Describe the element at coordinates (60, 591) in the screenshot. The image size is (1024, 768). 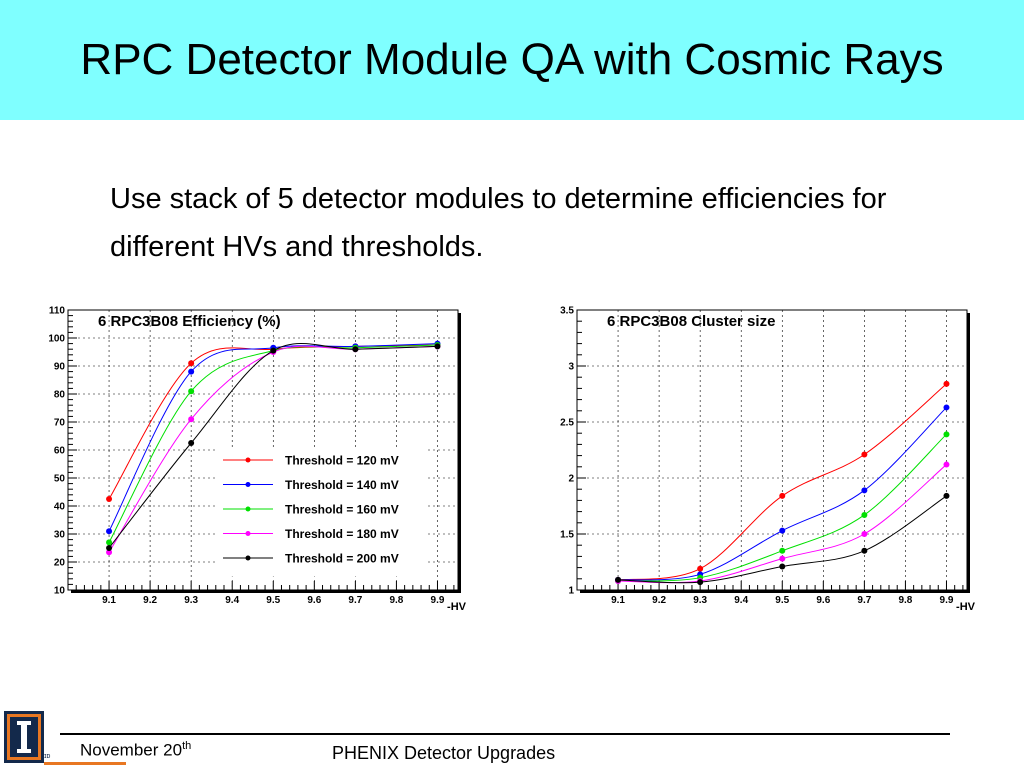
I see `y-tick-label: 10` at that location.